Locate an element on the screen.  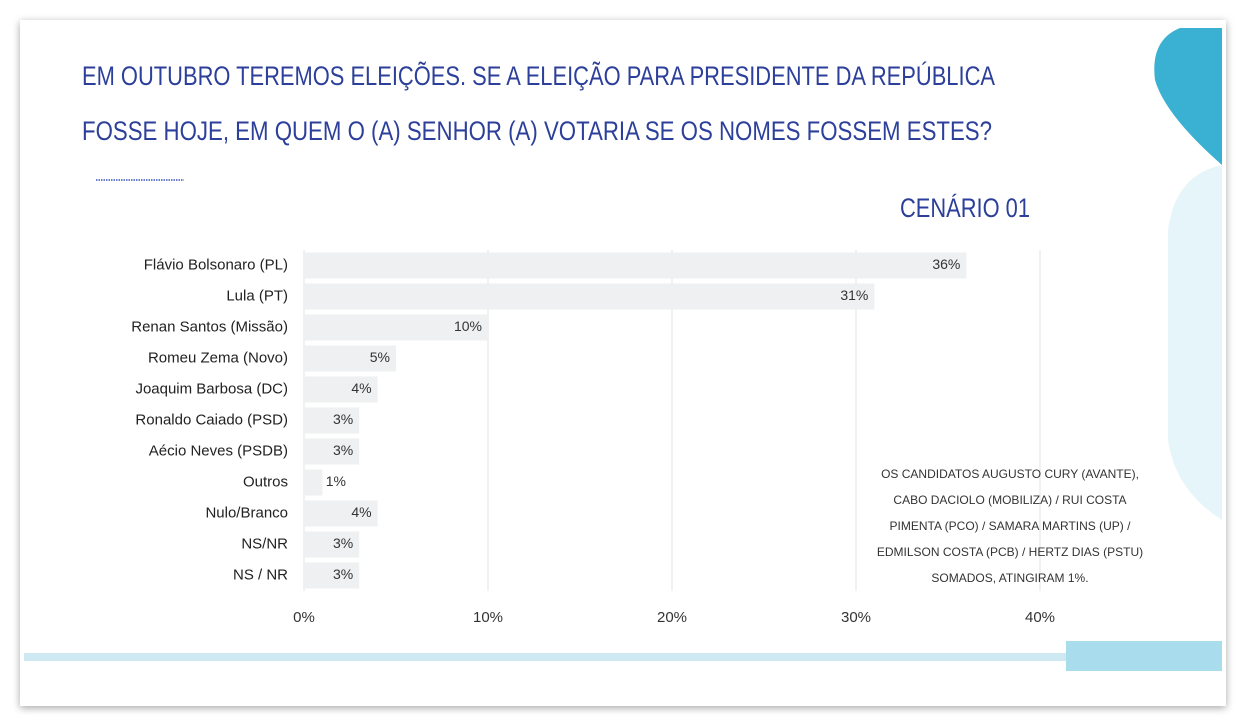
subtitle: CENÁRIO 01 is located at coordinates (965, 208).